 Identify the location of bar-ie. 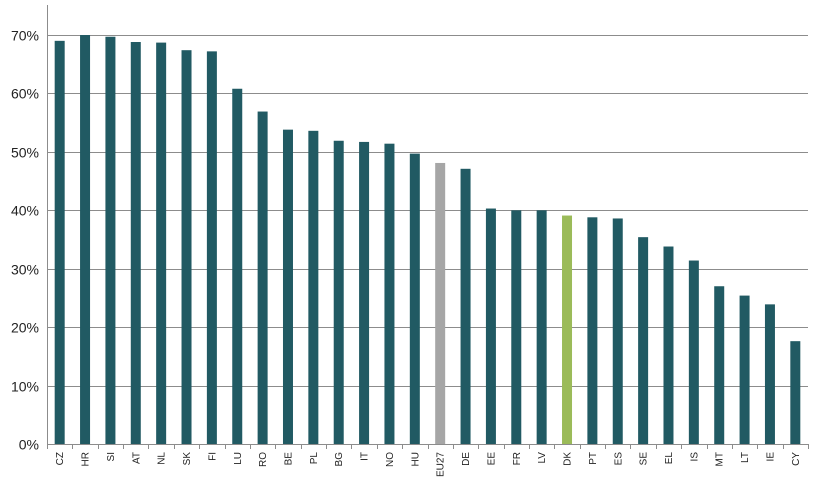
(769, 374).